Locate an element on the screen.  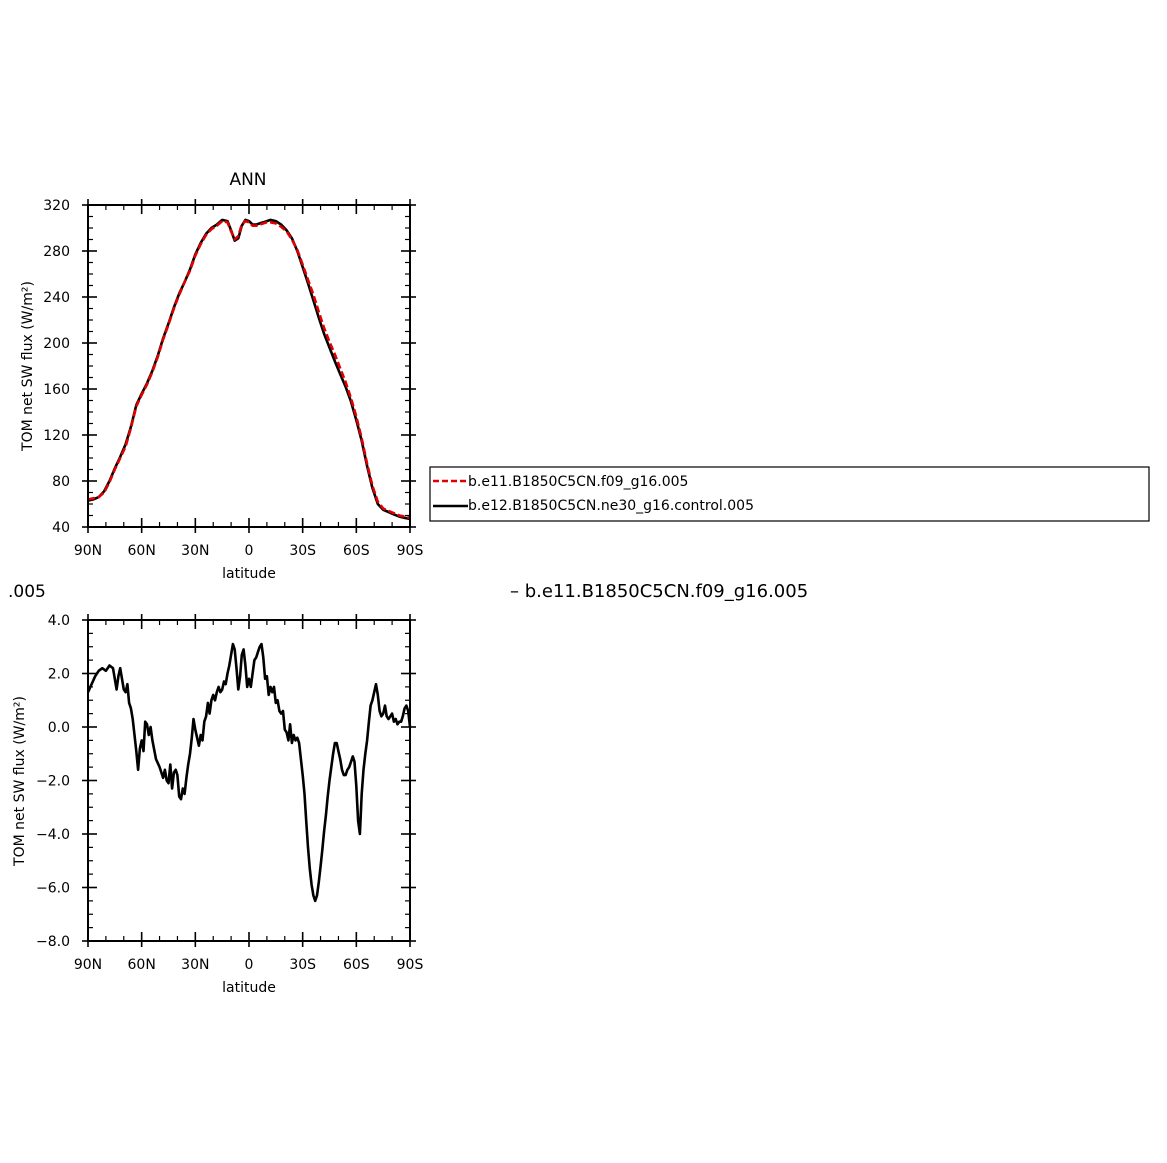
legend-box is located at coordinates (789, 494).